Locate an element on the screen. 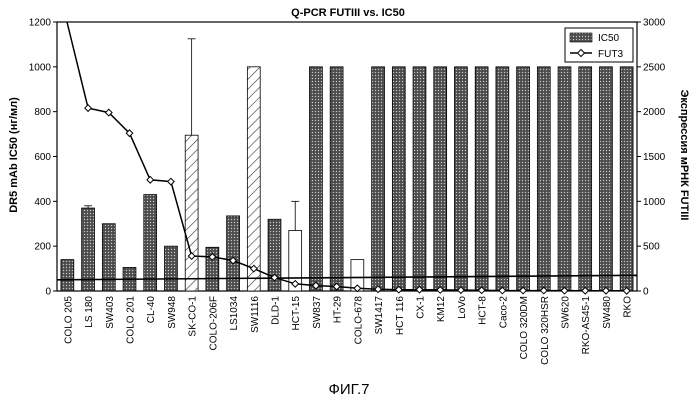  category-label: SW1116 is located at coordinates (255, 314).